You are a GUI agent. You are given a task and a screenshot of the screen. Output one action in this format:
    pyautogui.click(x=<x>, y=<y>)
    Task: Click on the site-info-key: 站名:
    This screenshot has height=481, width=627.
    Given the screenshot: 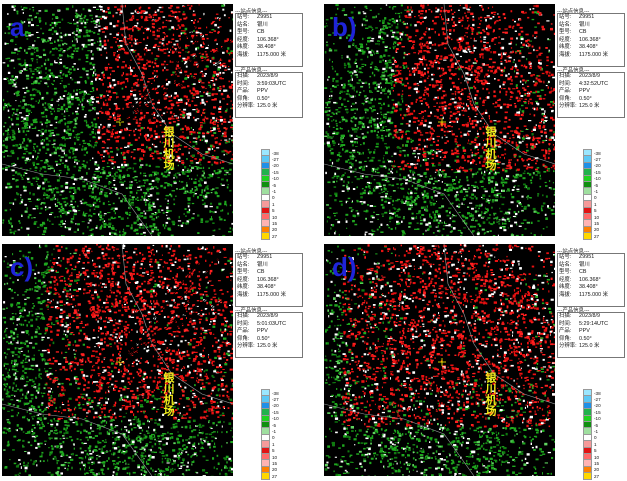 What is the action you would take?
    pyautogui.click(x=243, y=24)
    